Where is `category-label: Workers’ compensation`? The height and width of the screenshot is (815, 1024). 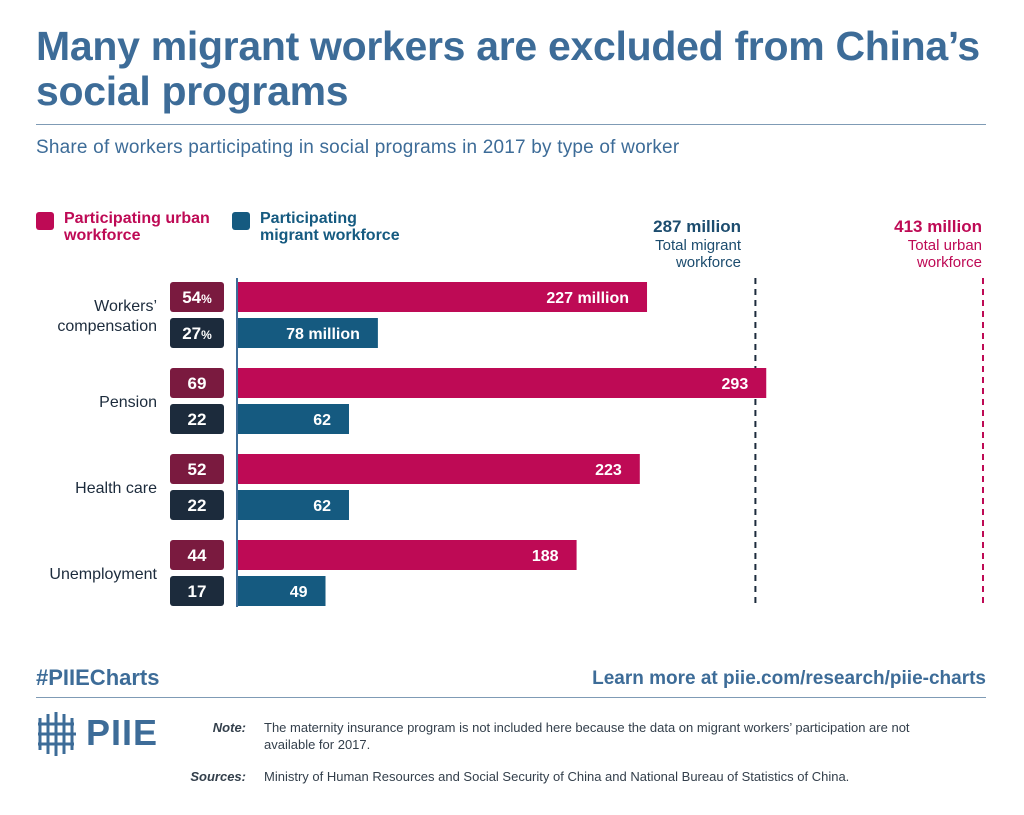 category-label: Workers’ compensation is located at coordinates (107, 316).